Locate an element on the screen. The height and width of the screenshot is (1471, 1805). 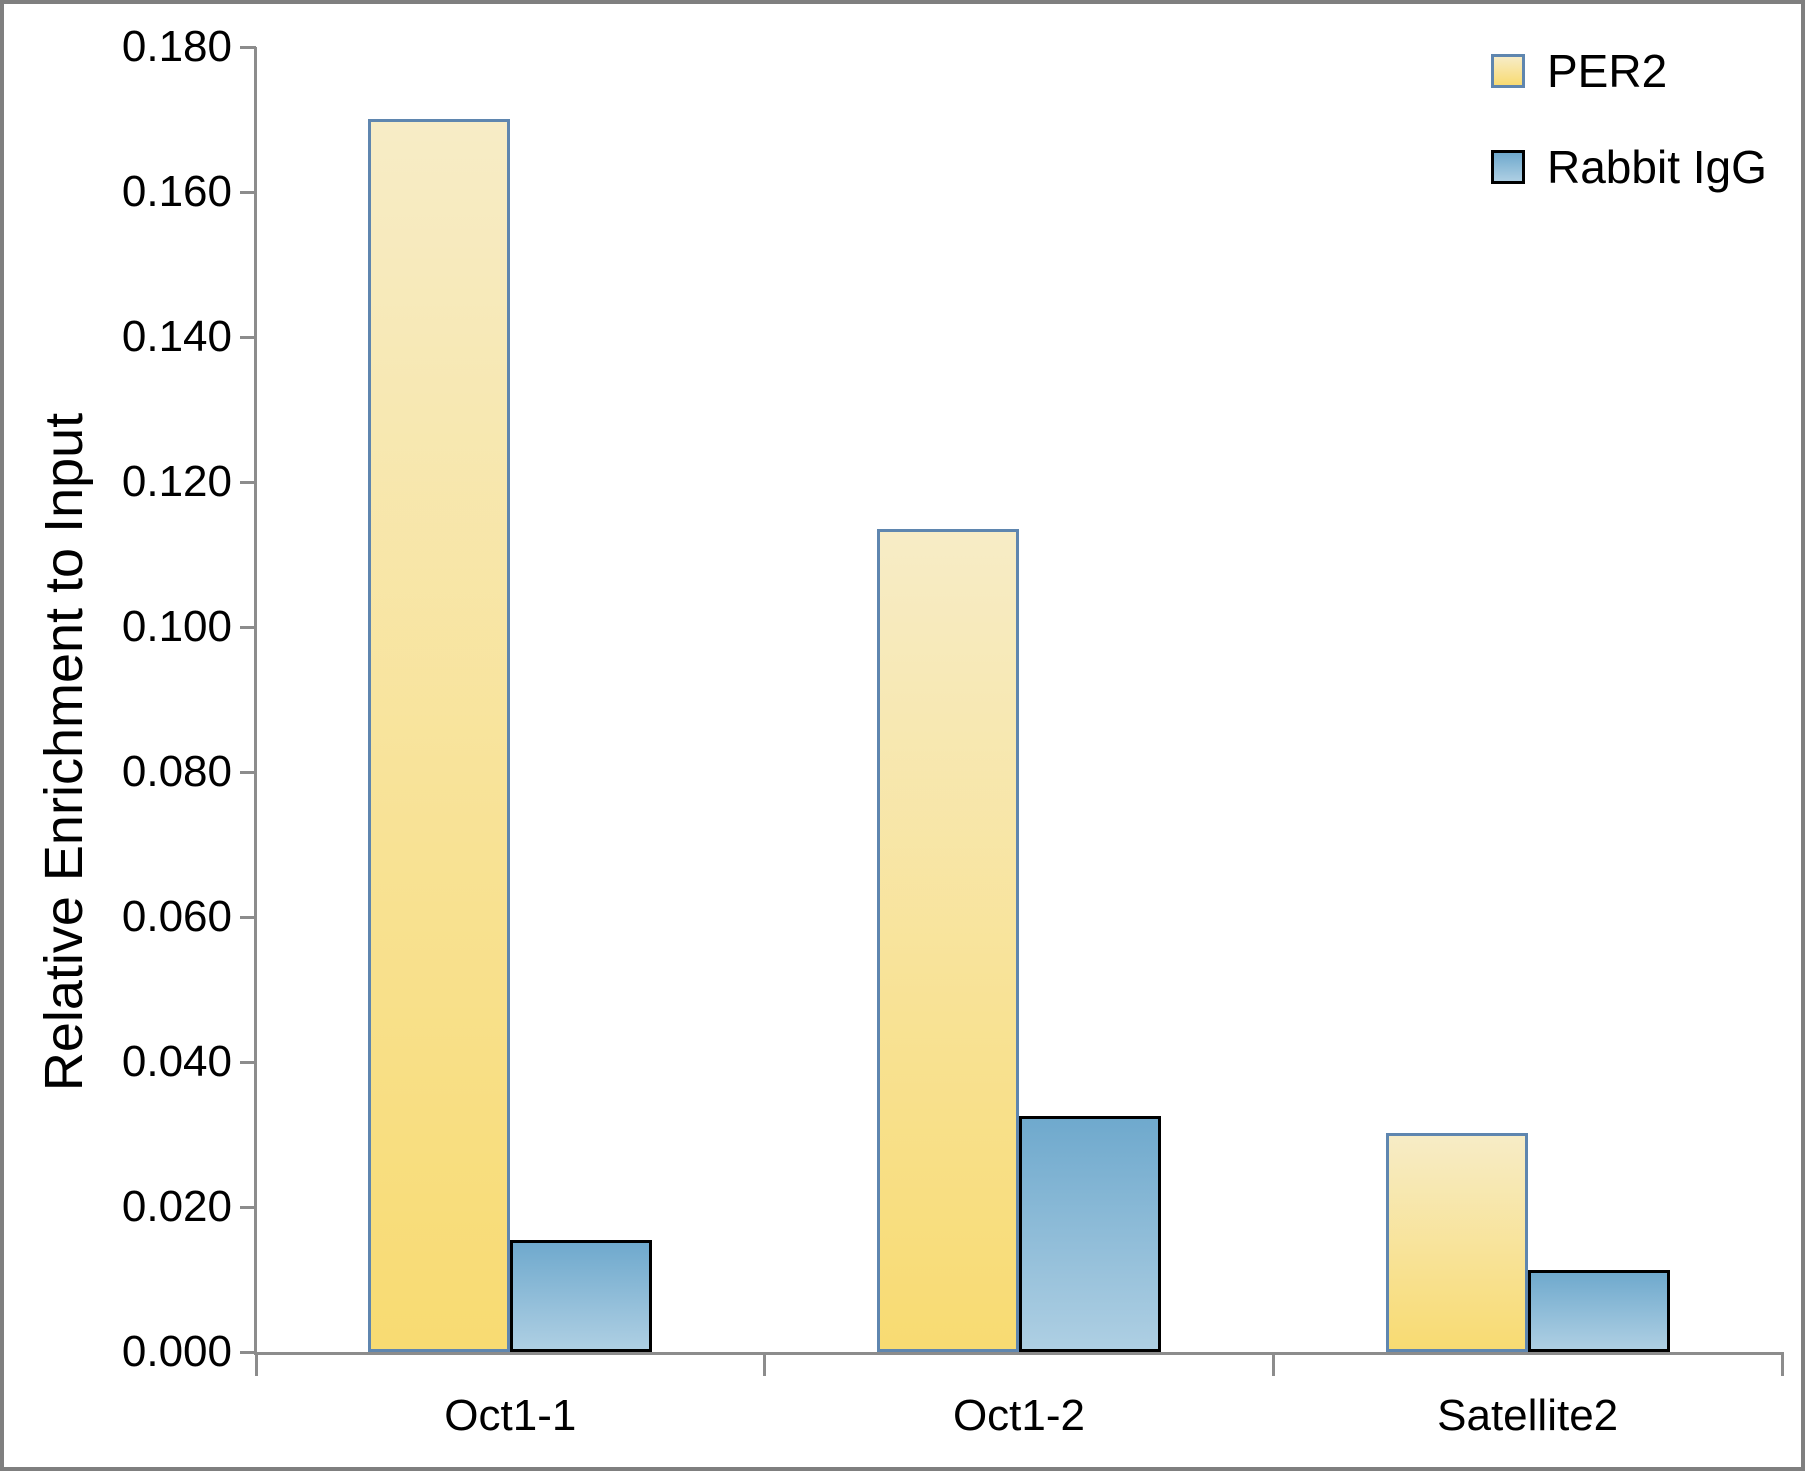
legend-label-per2: PER2 is located at coordinates (1607, 71).